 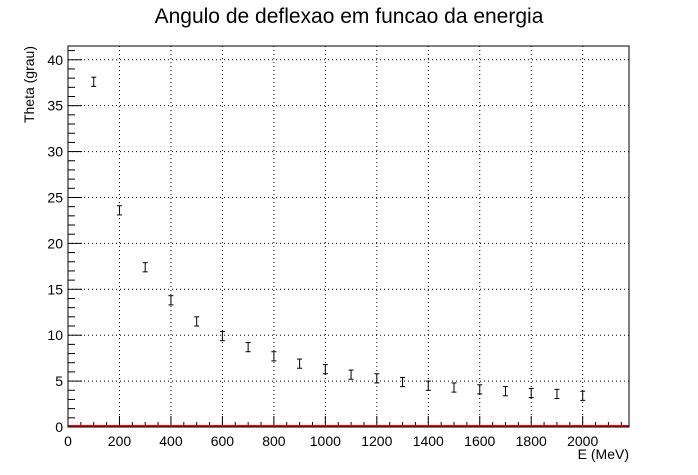 What do you see at coordinates (274, 441) in the screenshot?
I see `x-tick-label: 800` at bounding box center [274, 441].